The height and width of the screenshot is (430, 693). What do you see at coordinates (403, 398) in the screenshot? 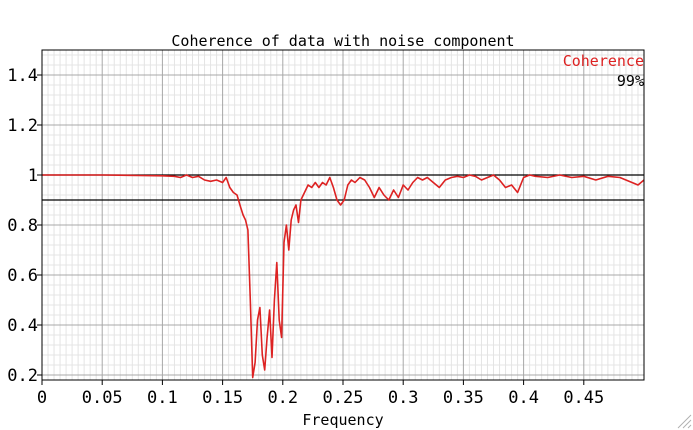
I see `x-tick-label: 0.3` at bounding box center [403, 398].